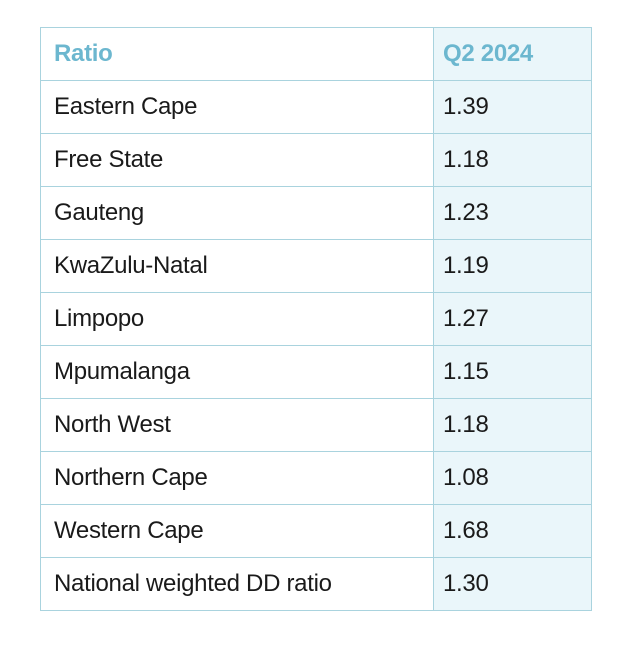 This screenshot has height=650, width=630. What do you see at coordinates (512, 319) in the screenshot?
I see `row-value: 1.27` at bounding box center [512, 319].